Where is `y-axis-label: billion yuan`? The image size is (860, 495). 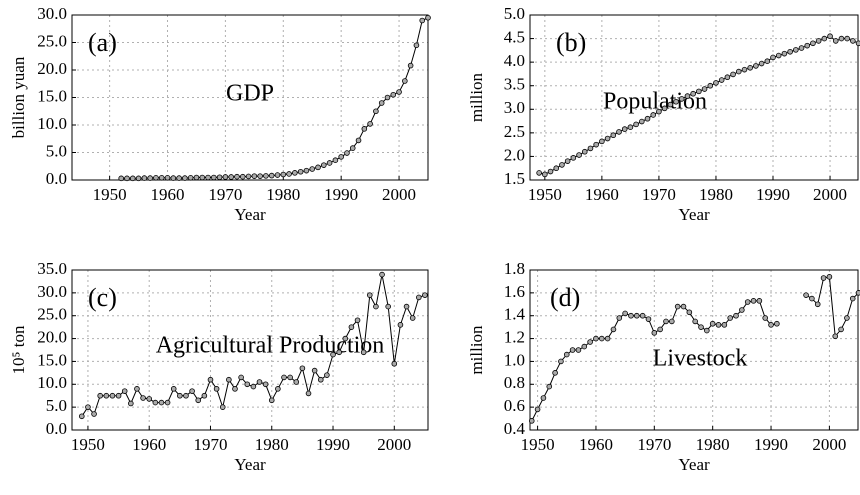 y-axis-label: billion yuan is located at coordinates (18, 97).